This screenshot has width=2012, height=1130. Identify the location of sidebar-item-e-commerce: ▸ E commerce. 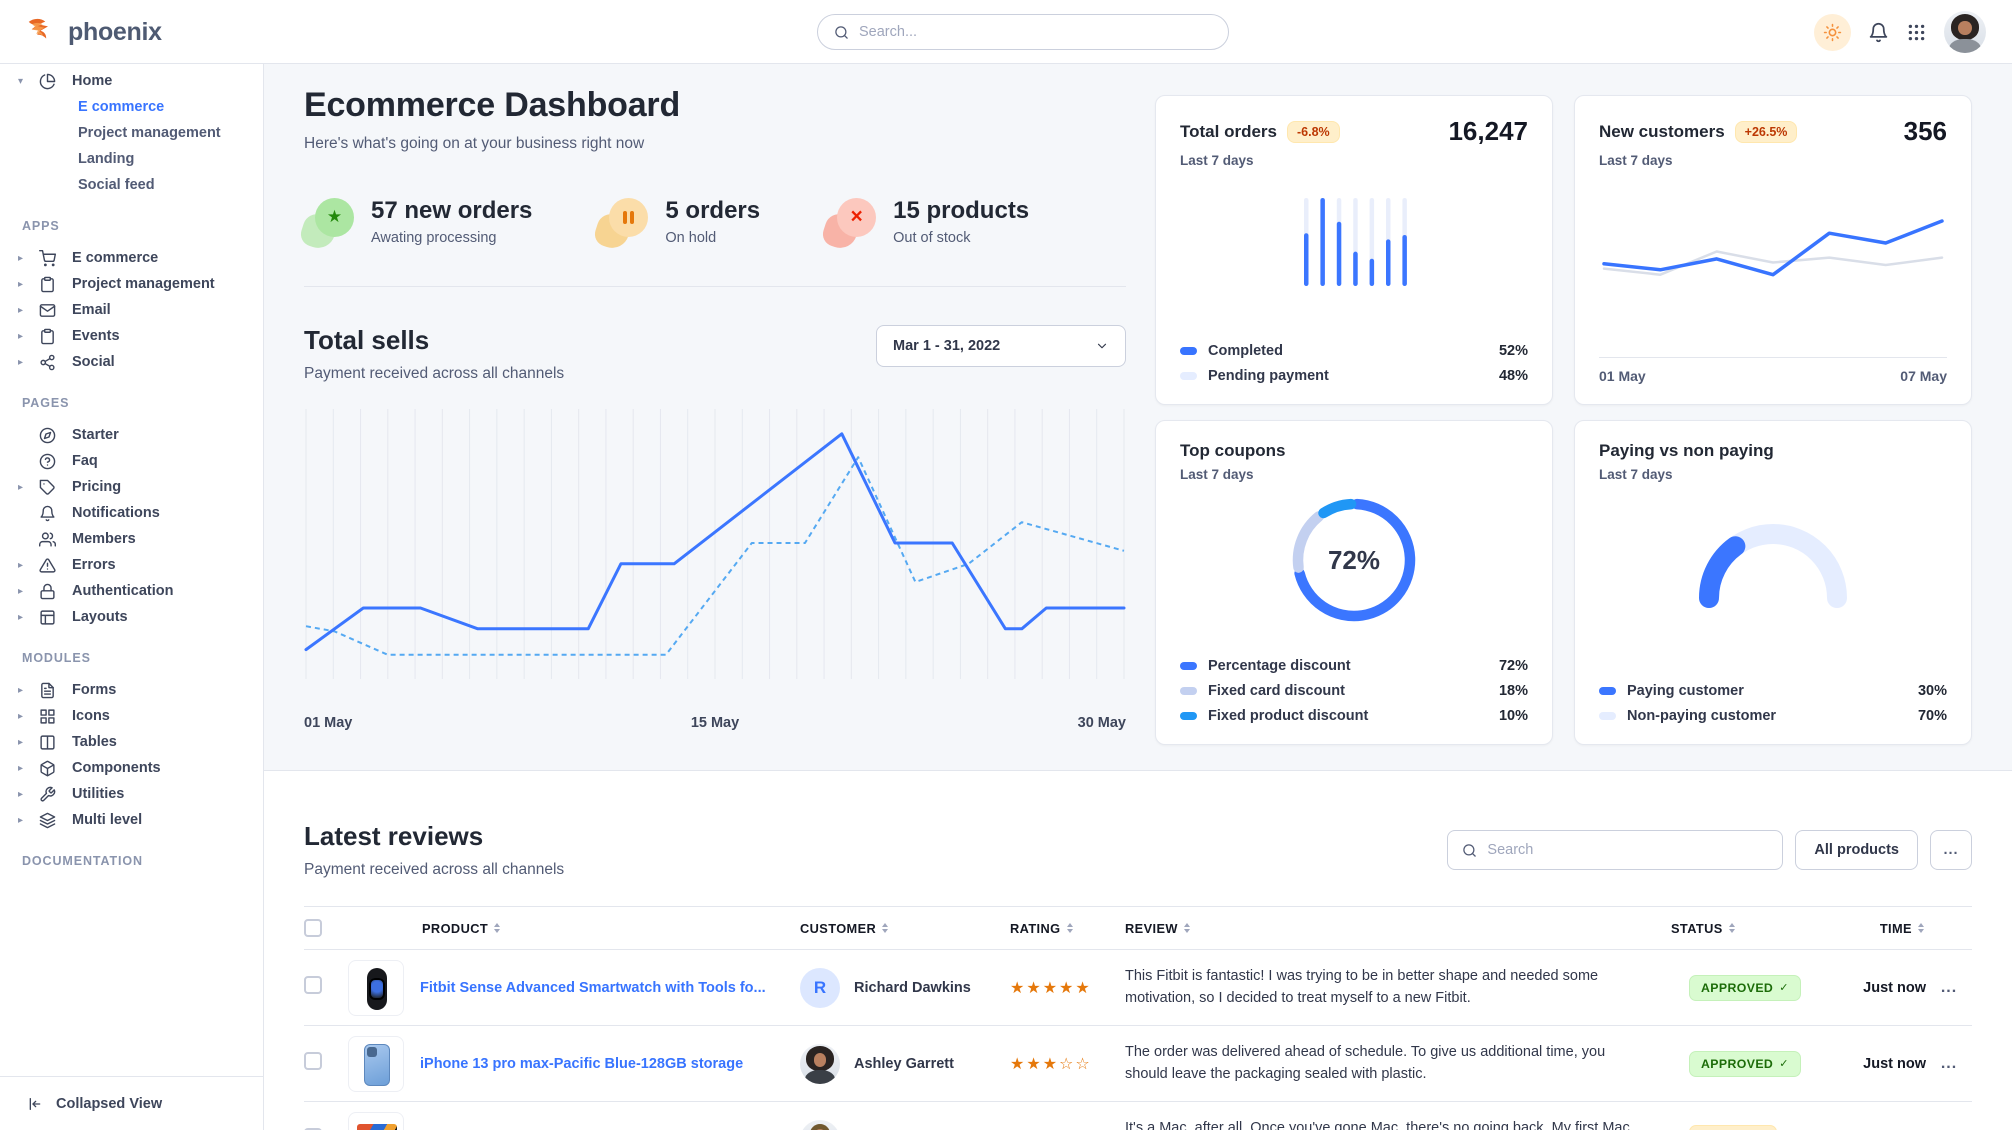
(133, 258).